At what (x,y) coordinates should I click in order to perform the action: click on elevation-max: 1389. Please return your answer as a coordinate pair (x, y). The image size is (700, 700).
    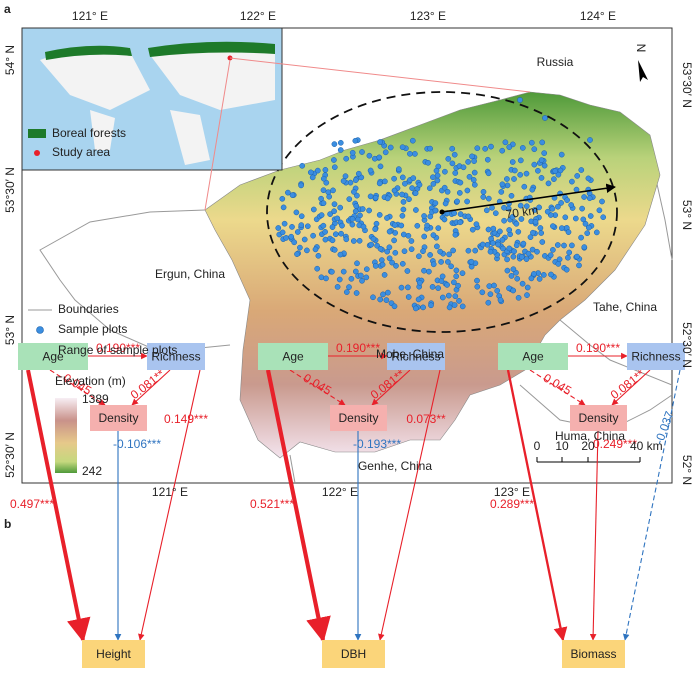
    Looking at the image, I should click on (95, 399).